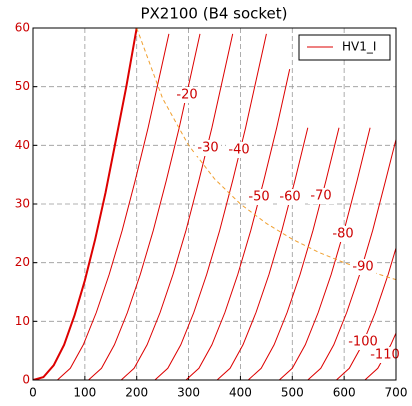 This screenshot has height=406, width=412. What do you see at coordinates (344, 393) in the screenshot?
I see `x-tick-label: 600` at bounding box center [344, 393].